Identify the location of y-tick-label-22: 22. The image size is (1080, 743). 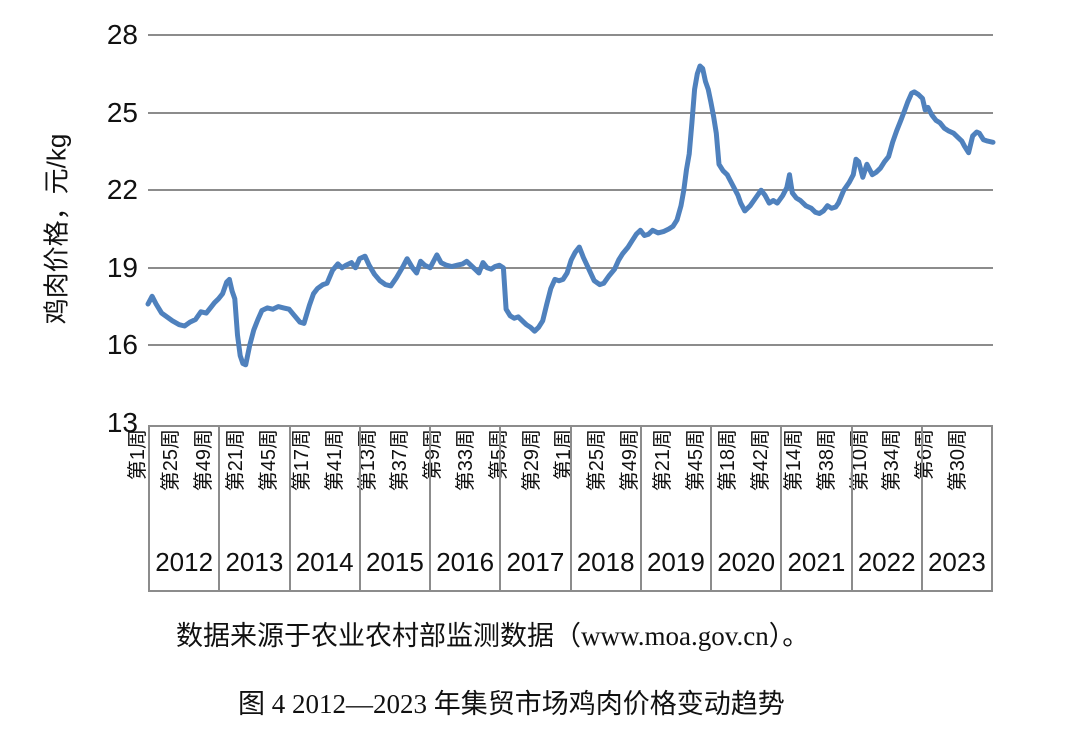
(122, 190).